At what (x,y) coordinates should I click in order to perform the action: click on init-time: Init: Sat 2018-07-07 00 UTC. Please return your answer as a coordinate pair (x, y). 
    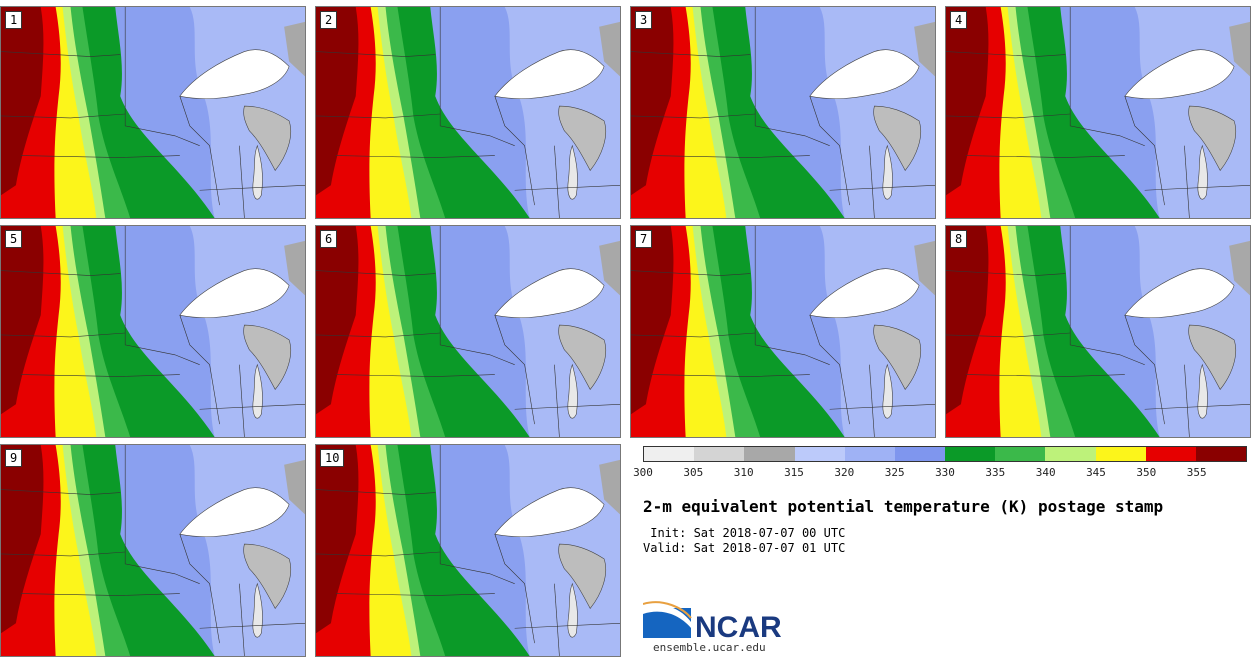
    Looking at the image, I should click on (744, 533).